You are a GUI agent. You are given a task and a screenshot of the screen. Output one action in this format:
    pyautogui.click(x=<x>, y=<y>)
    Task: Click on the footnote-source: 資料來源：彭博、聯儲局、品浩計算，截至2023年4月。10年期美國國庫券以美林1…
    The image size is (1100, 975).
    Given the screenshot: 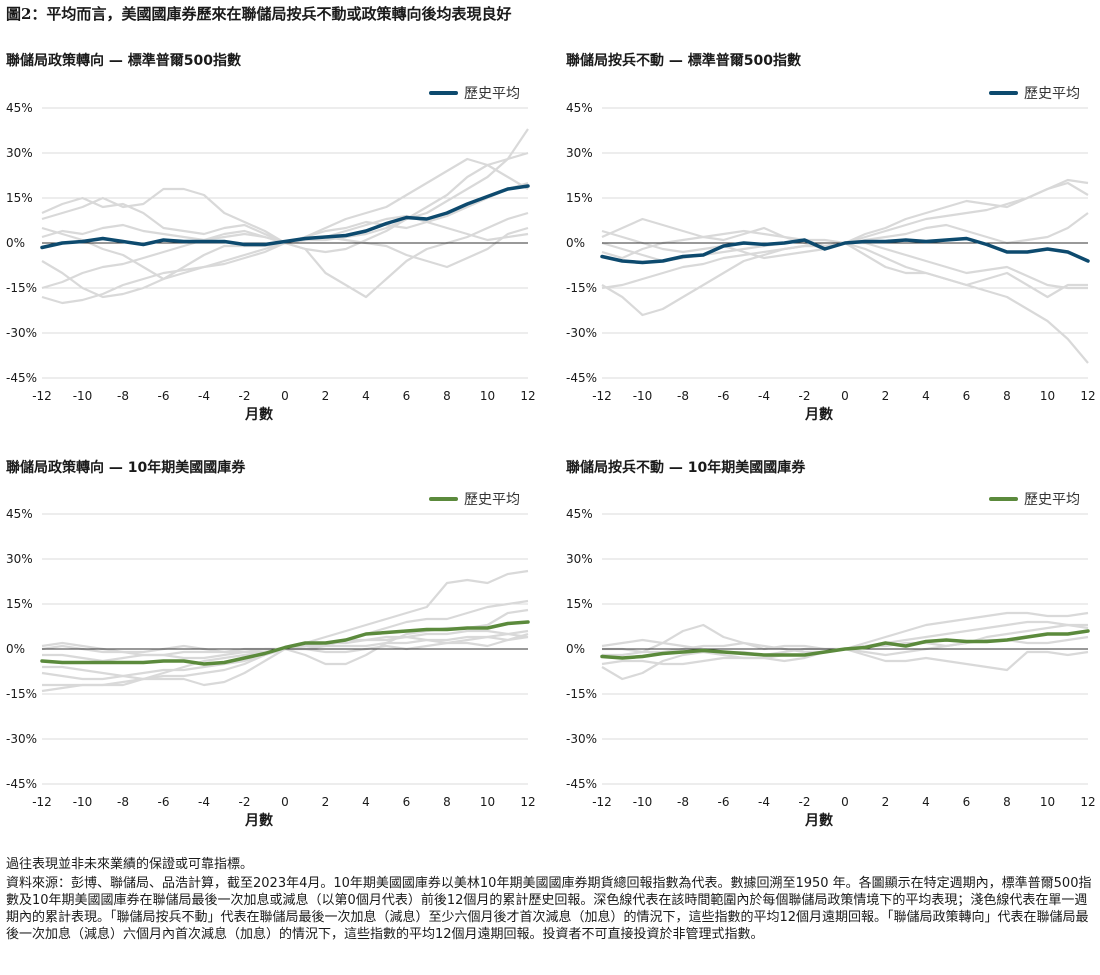 What is the action you would take?
    pyautogui.click(x=549, y=909)
    